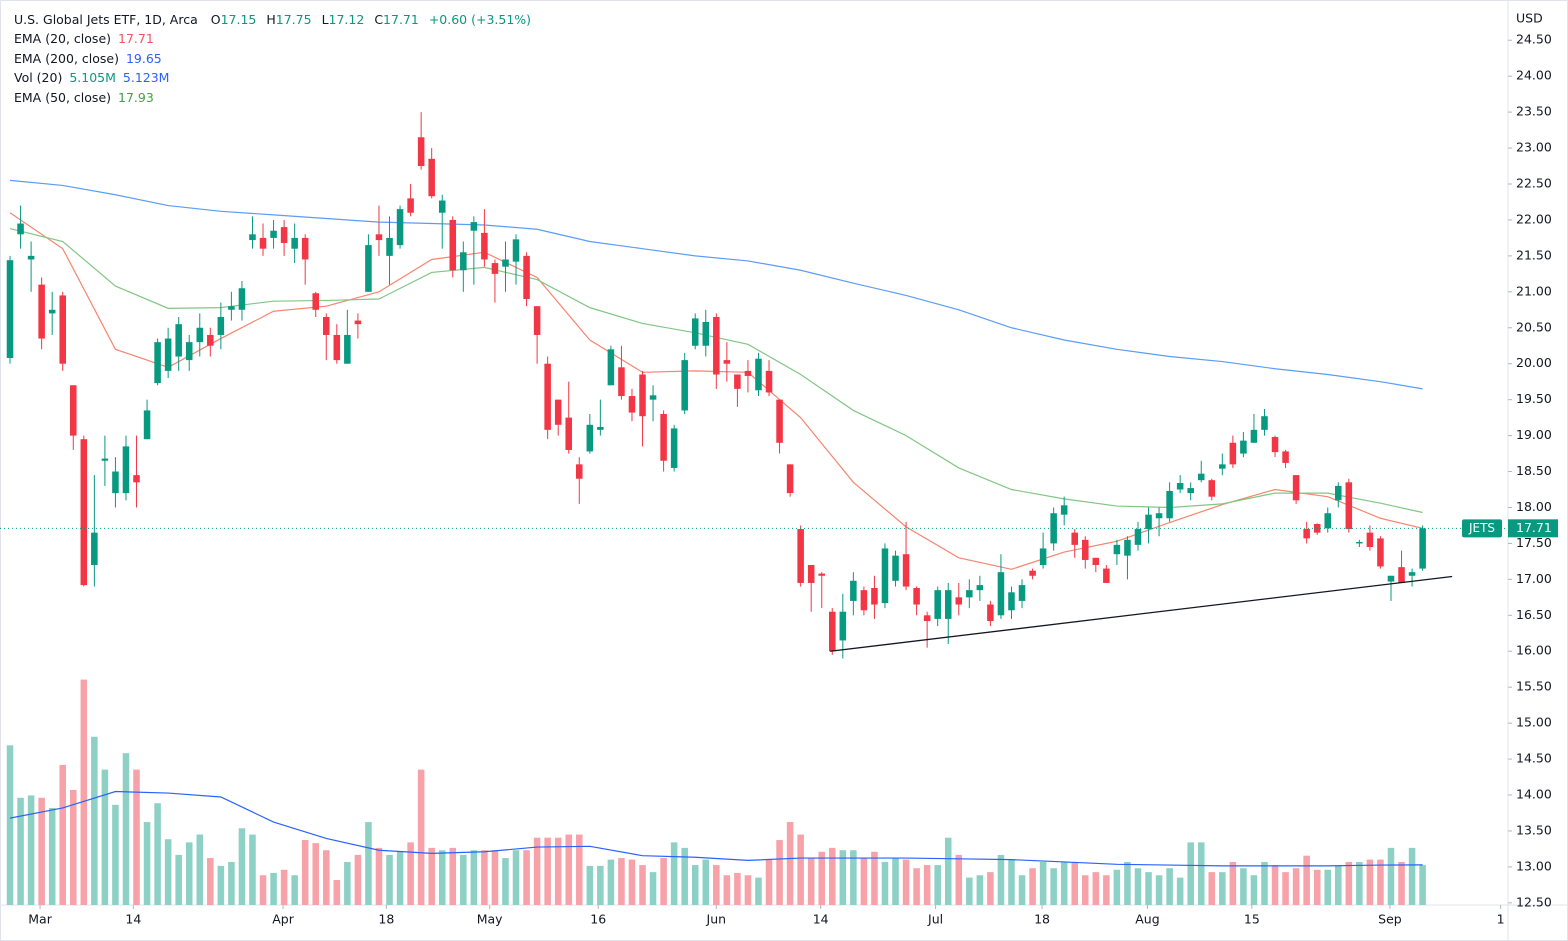 The height and width of the screenshot is (941, 1568). Describe the element at coordinates (1534, 470) in the screenshot. I see `y-tick-label: 18.50` at that location.